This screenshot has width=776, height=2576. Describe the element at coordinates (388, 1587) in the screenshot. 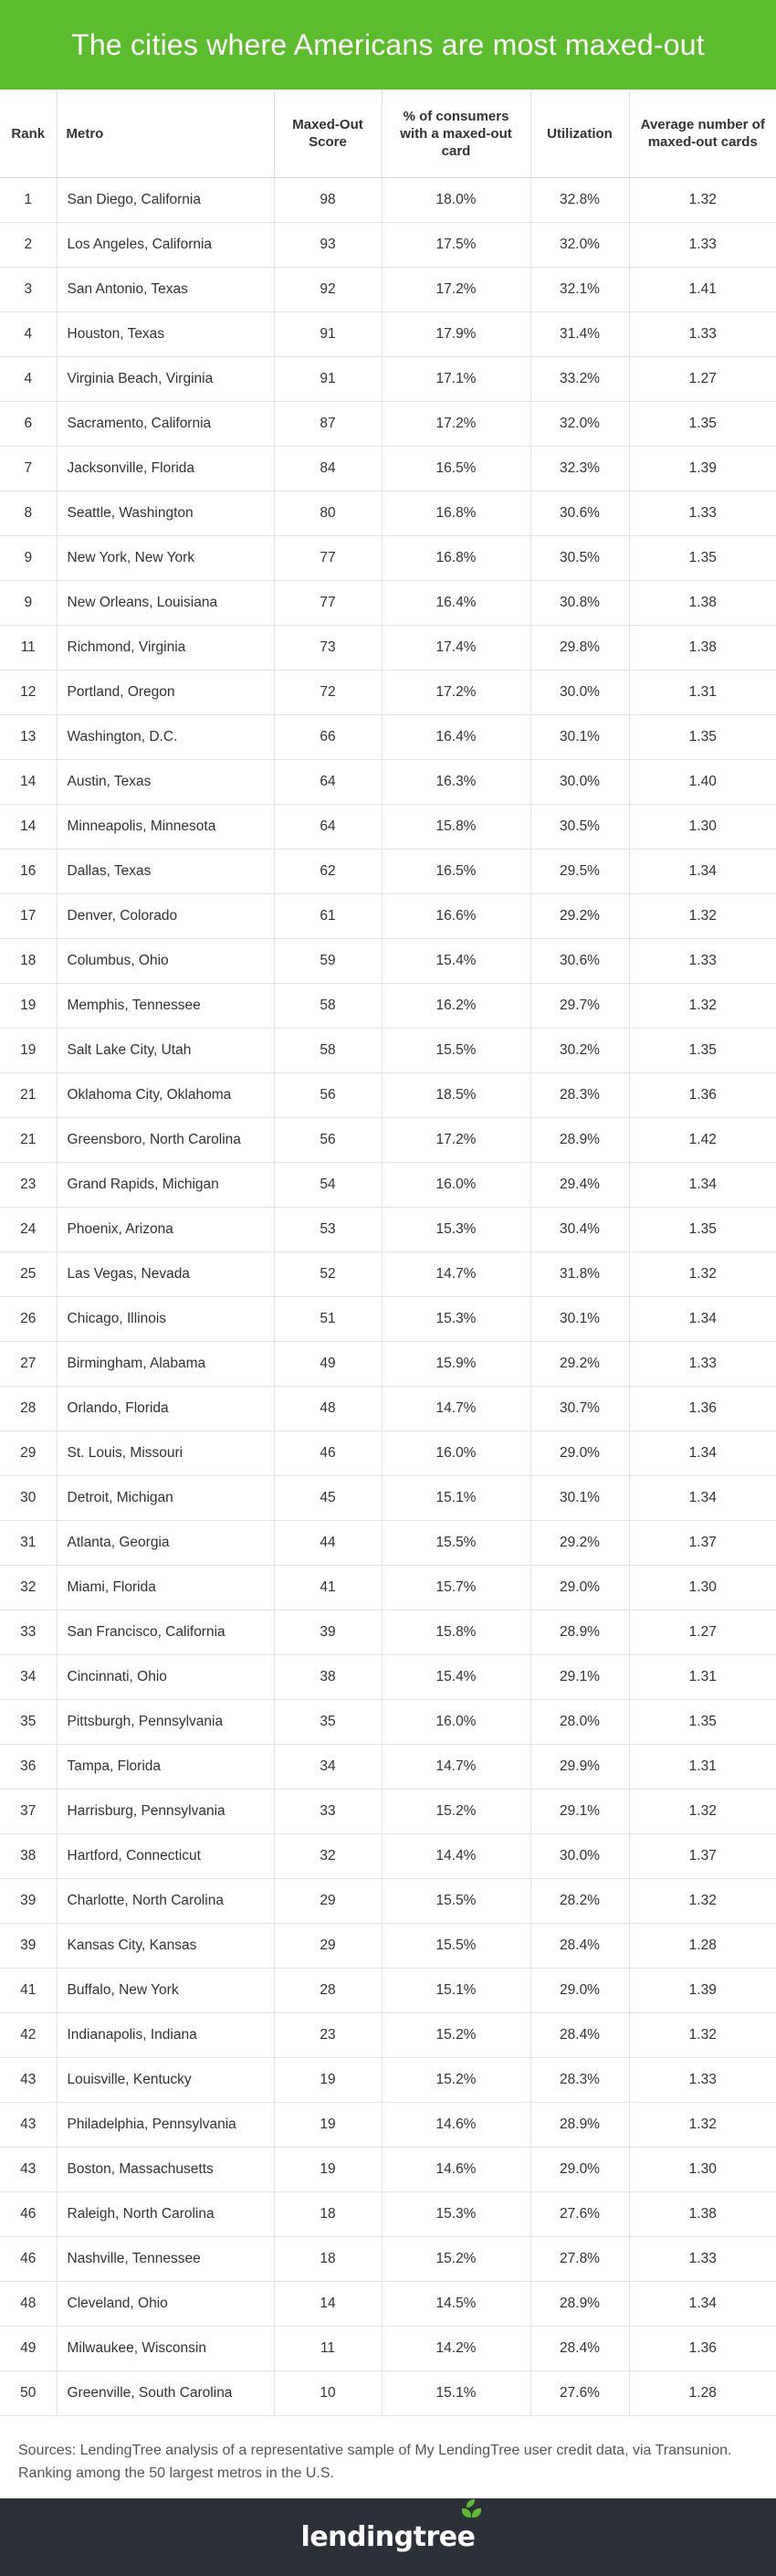

I see `table-row: 32 Miami, Florida 41 15.7% 29.0% 1.30` at that location.